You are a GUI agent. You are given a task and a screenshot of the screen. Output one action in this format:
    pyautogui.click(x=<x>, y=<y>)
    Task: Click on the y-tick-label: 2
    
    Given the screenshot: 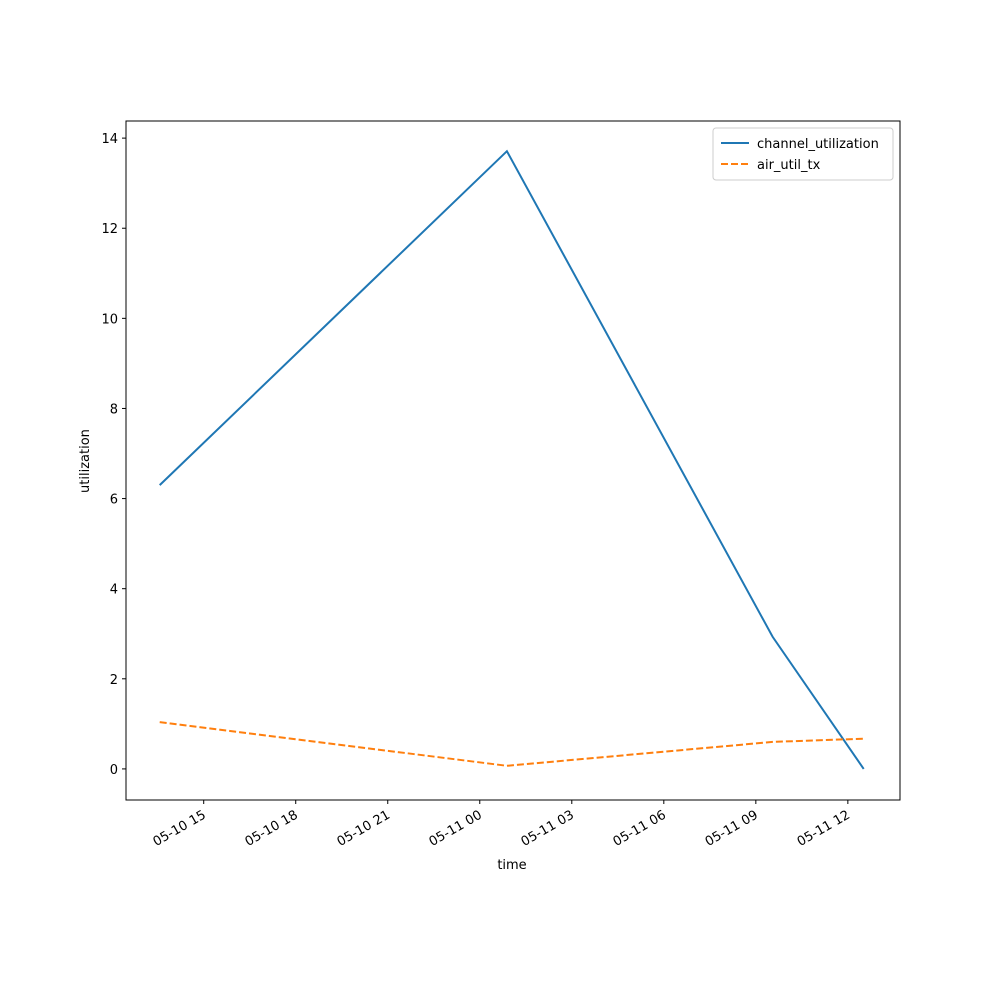 What is the action you would take?
    pyautogui.click(x=114, y=680)
    